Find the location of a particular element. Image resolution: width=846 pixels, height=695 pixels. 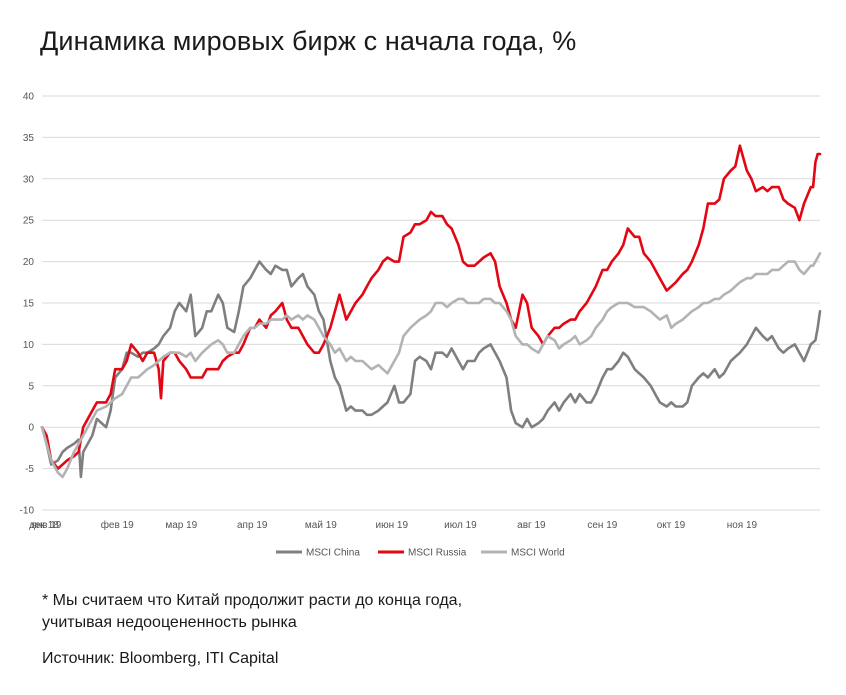

x-tick-label: мар 19 is located at coordinates (181, 525).